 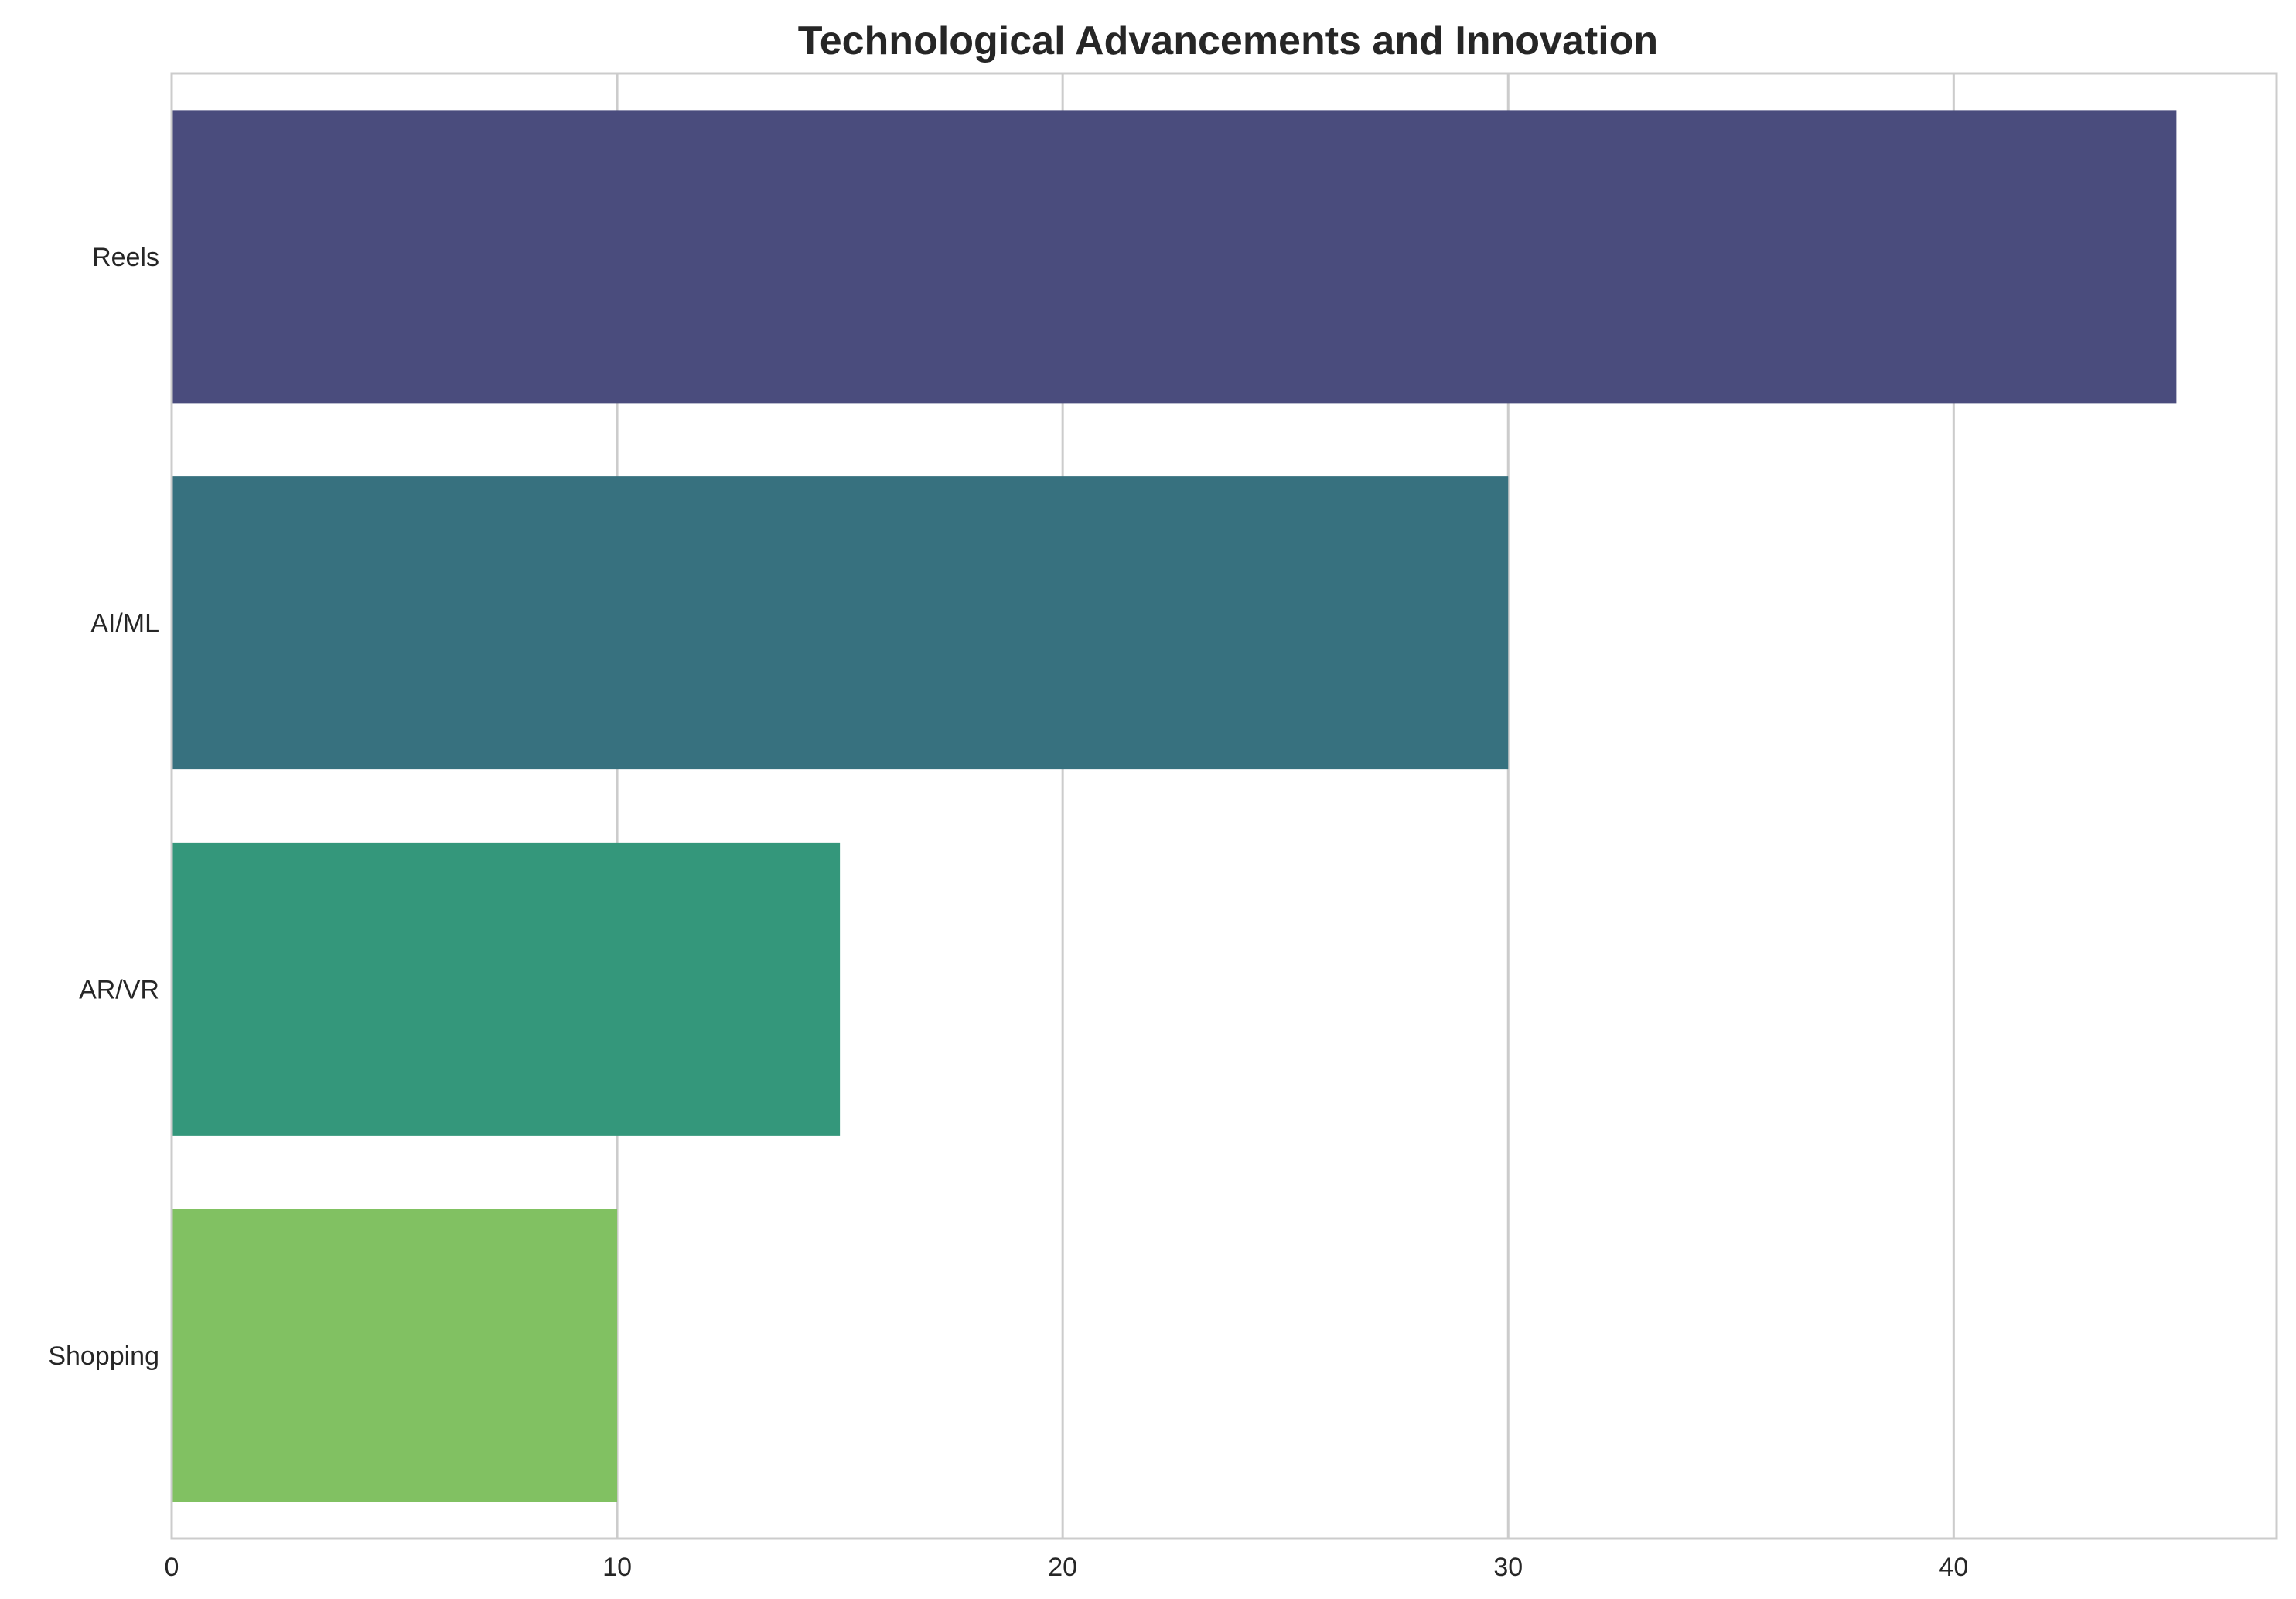 What do you see at coordinates (124, 624) in the screenshot?
I see `y-tick-label: AI/ML` at bounding box center [124, 624].